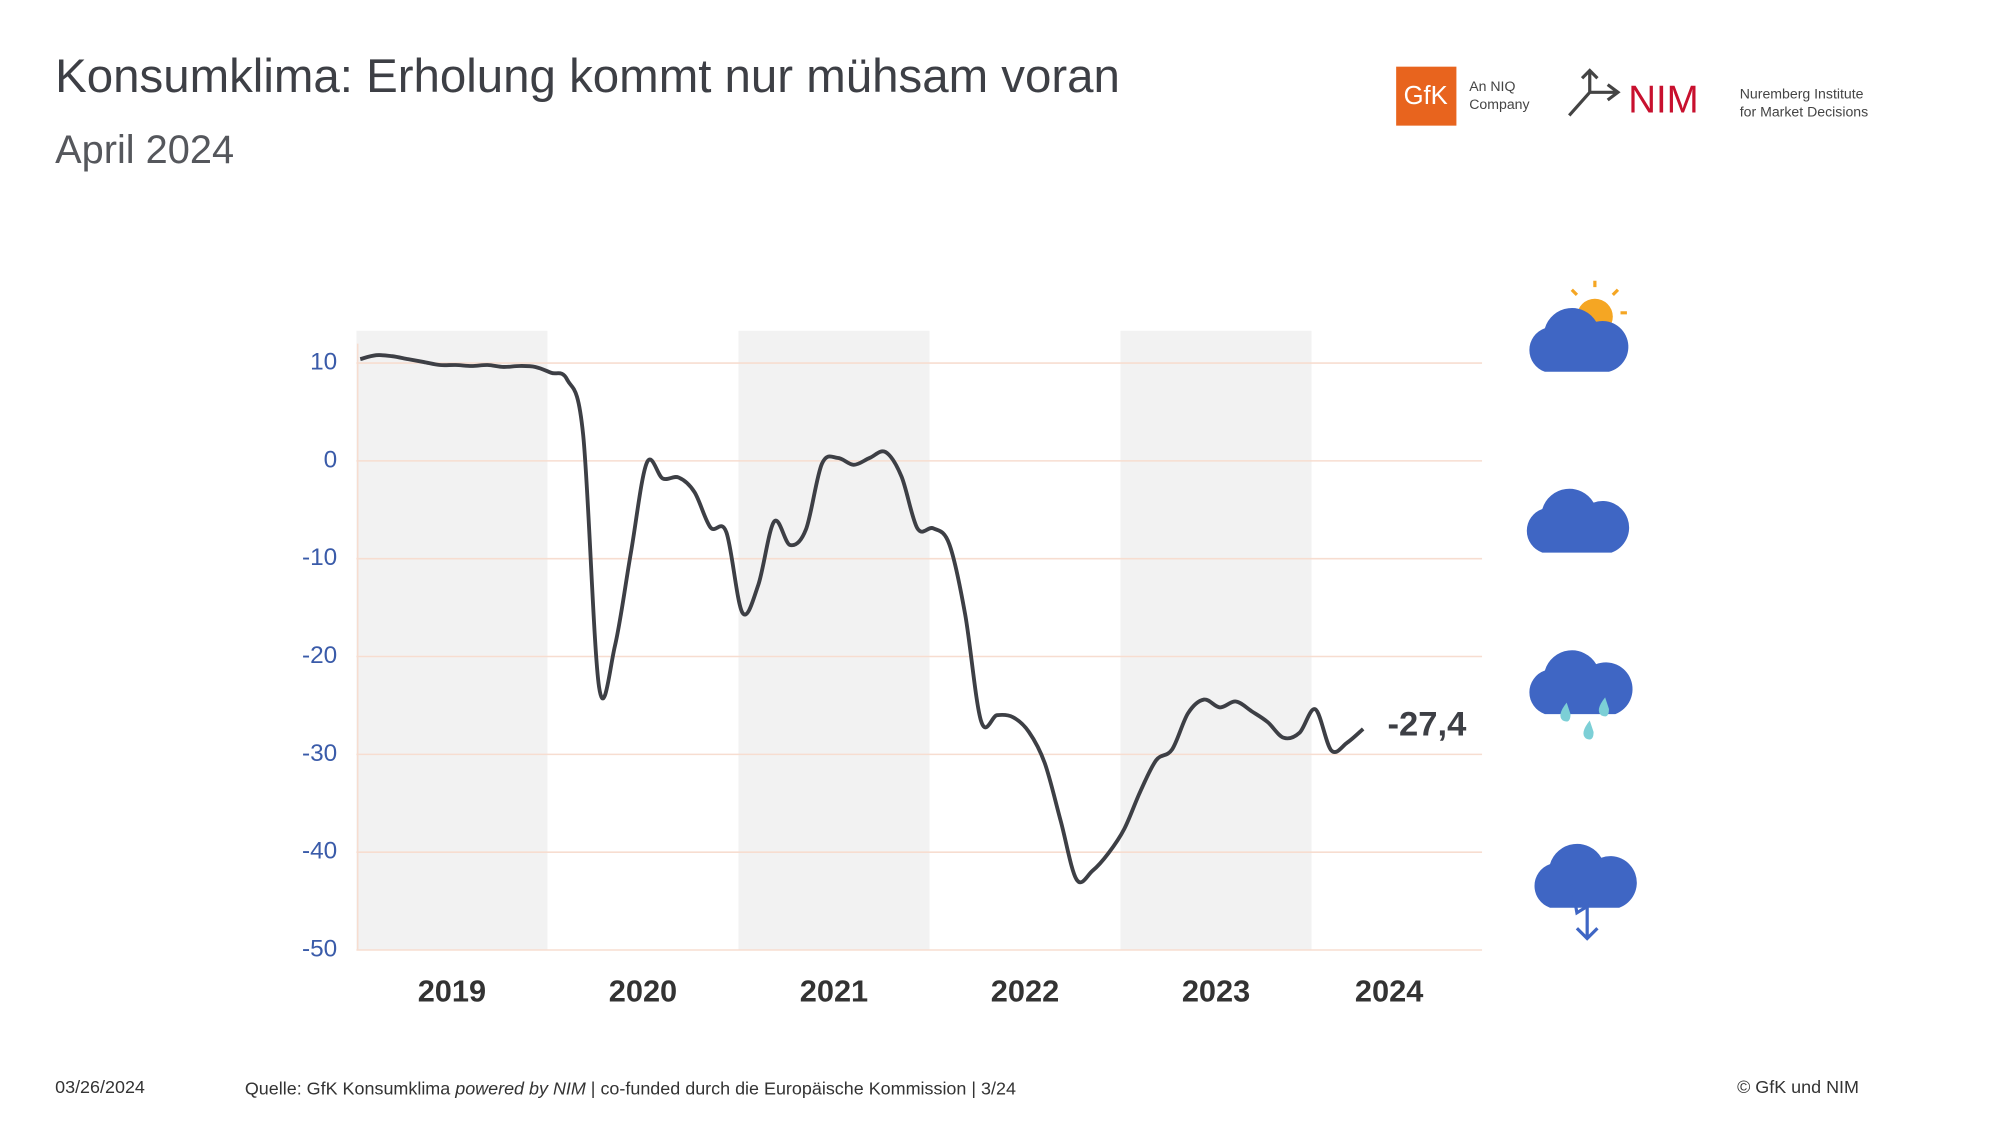  I want to click on source-part: Quelle: GfK Konsumklima, so click(350, 1088).